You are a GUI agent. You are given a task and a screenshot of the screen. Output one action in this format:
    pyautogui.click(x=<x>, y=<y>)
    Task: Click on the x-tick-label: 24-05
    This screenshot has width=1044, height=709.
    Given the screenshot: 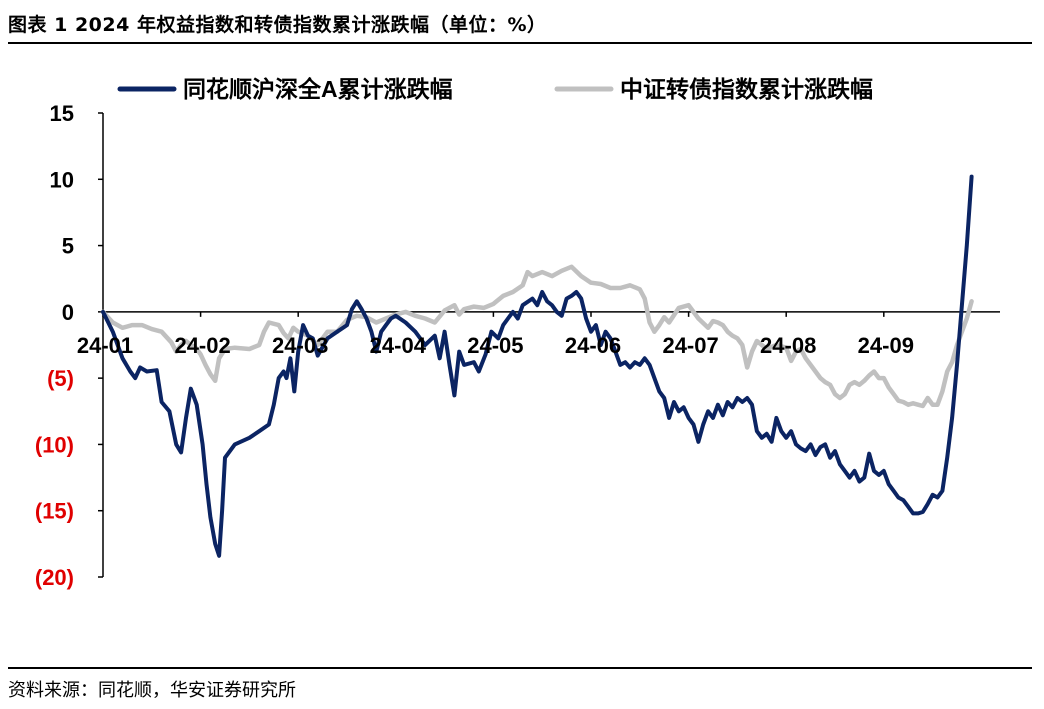 What is the action you would take?
    pyautogui.click(x=495, y=345)
    